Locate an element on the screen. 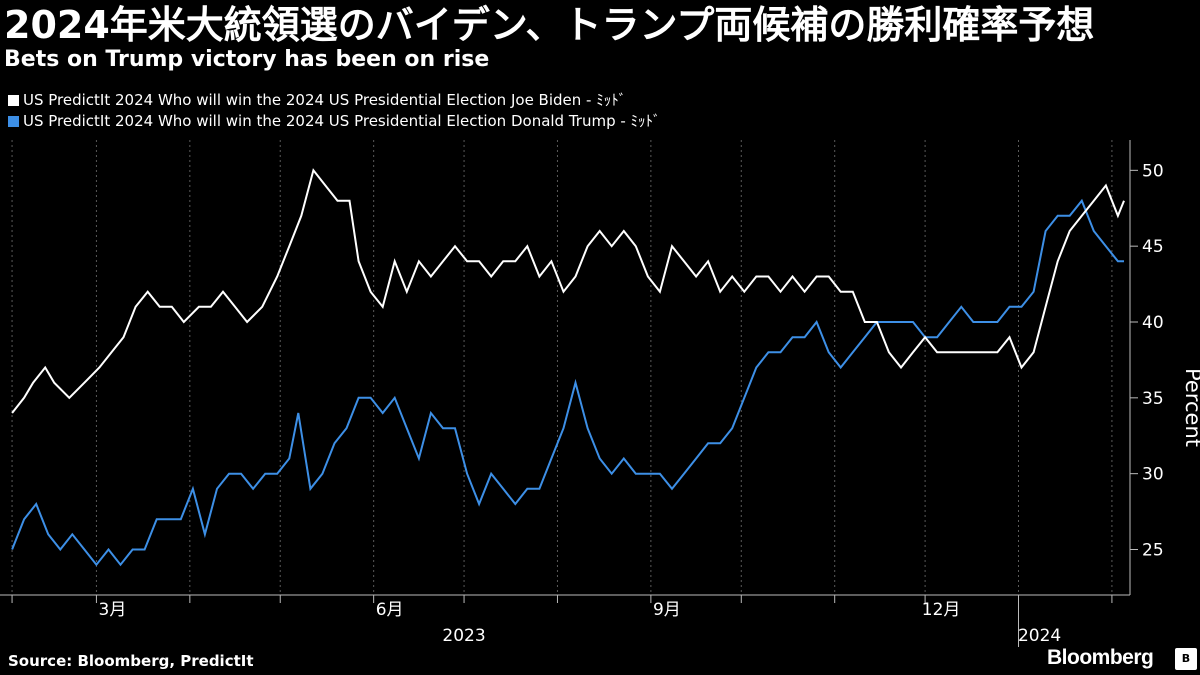  y-tick-label: 35 is located at coordinates (1153, 399).